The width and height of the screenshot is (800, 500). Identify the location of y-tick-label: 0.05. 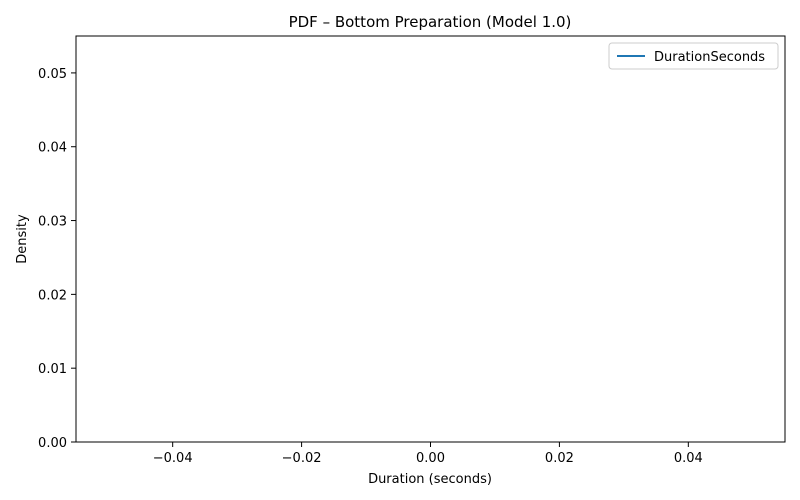
(52, 74).